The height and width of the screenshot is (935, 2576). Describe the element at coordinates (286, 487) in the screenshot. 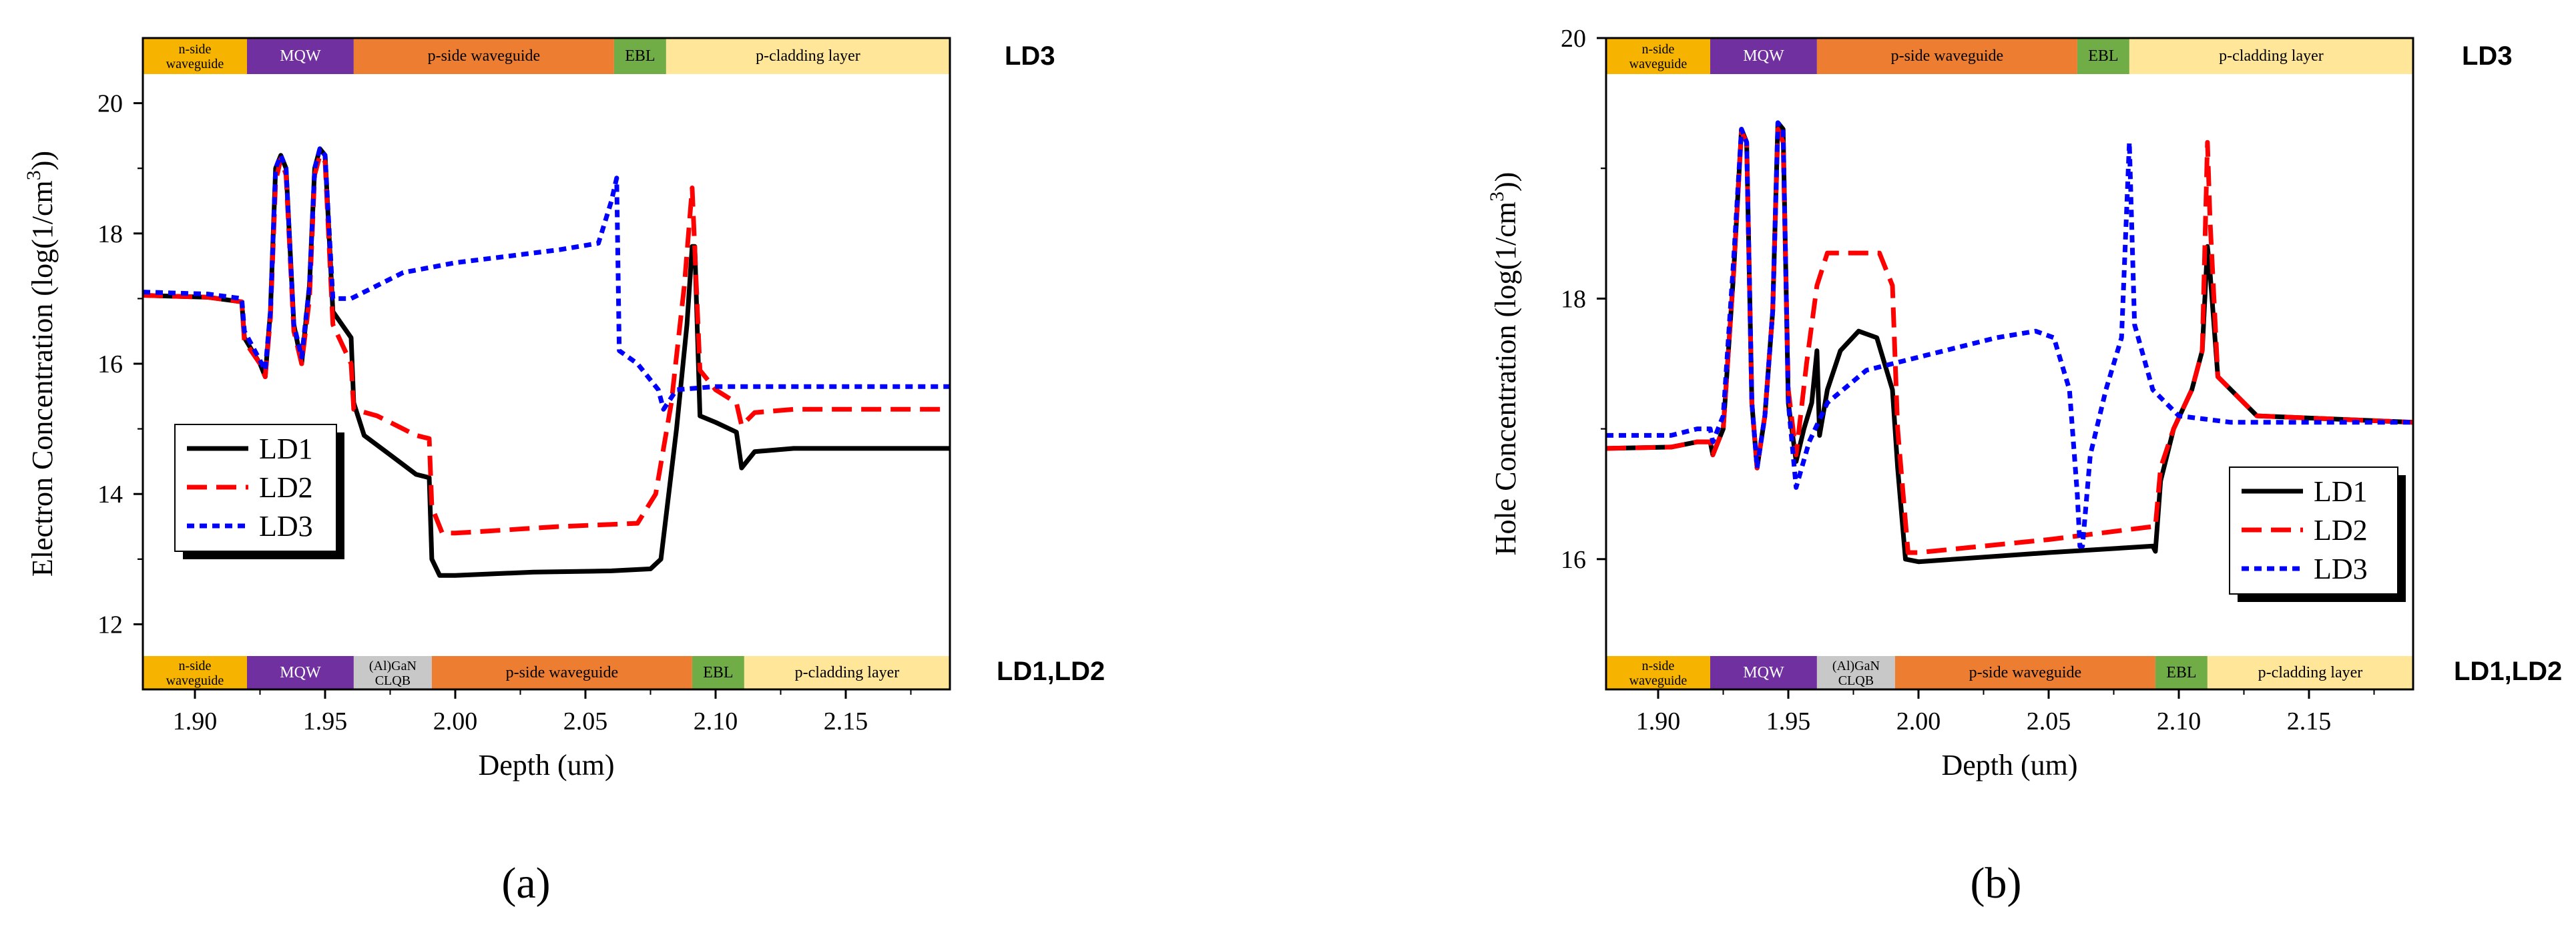

I see `legend-label-ld2: LD2` at that location.